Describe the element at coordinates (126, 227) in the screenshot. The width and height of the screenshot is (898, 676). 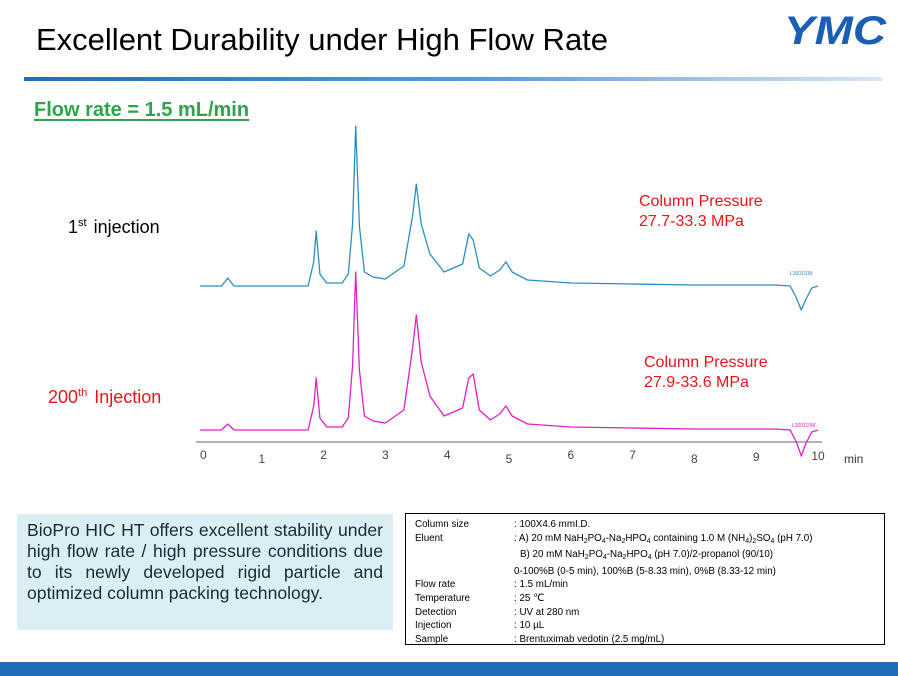
I see `first-injection-text: injection` at that location.